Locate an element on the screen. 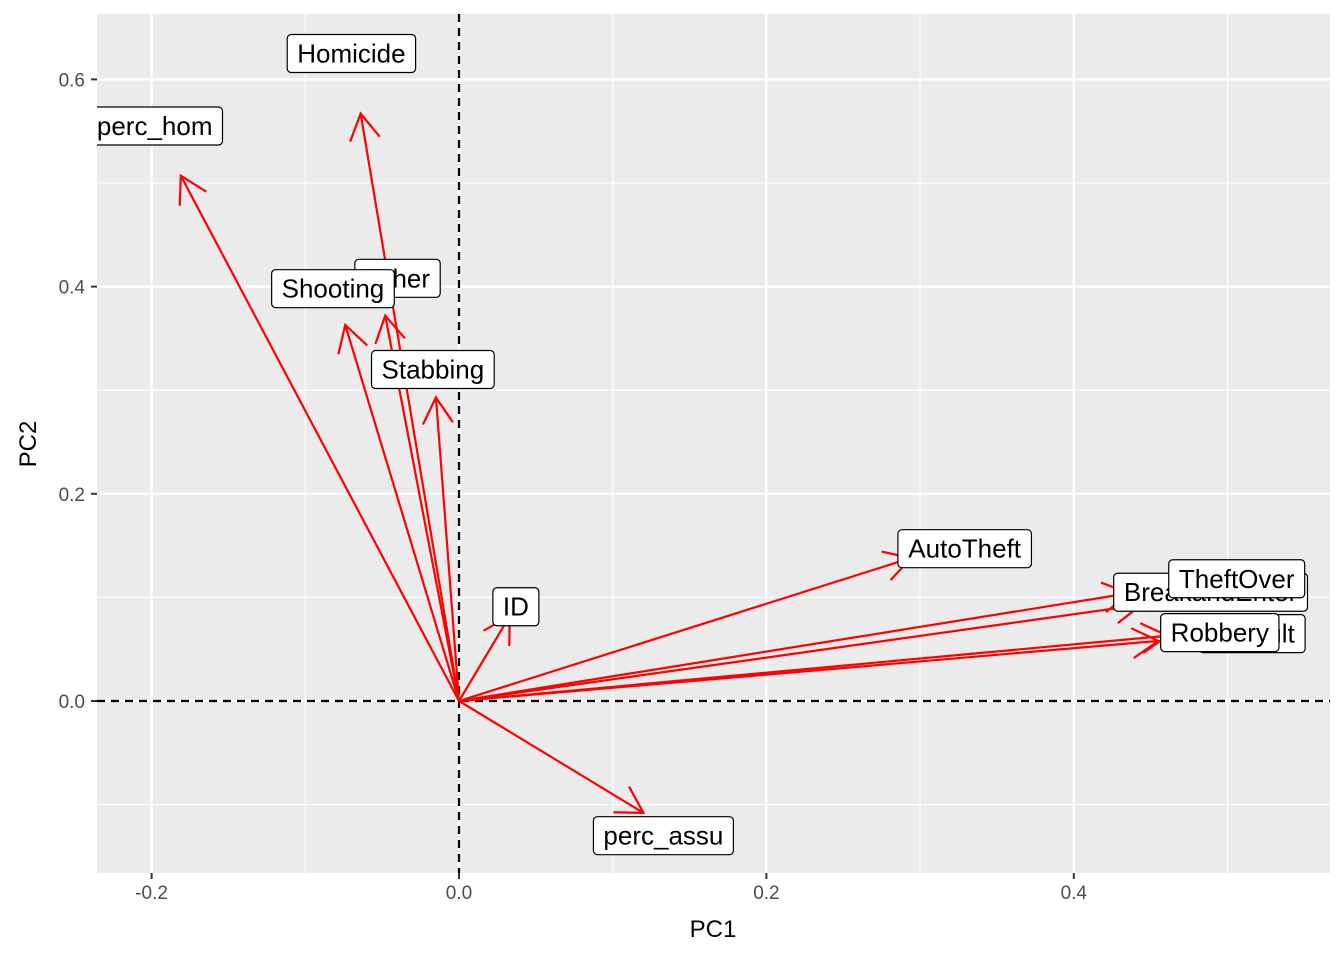 Image resolution: width=1344 pixels, height=960 pixels. vector-label: Stabbing is located at coordinates (433, 369).